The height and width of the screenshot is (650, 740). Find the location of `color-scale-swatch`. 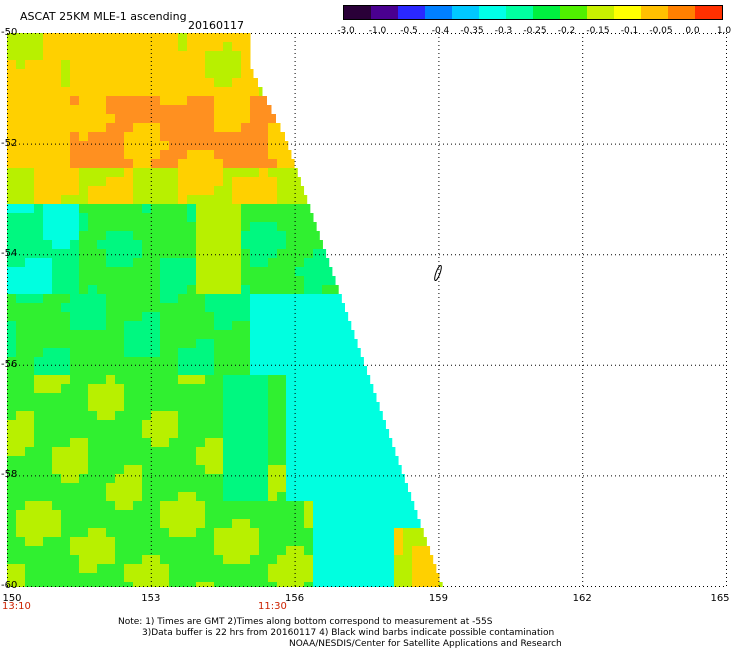

color-scale-swatch is located at coordinates (358, 12).